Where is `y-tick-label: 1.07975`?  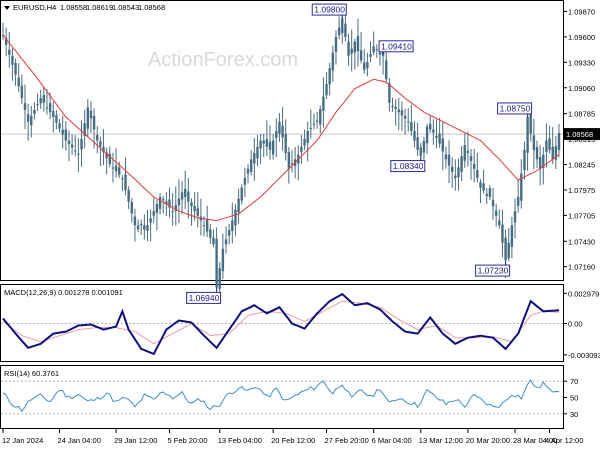
y-tick-label: 1.07975 is located at coordinates (581, 190).